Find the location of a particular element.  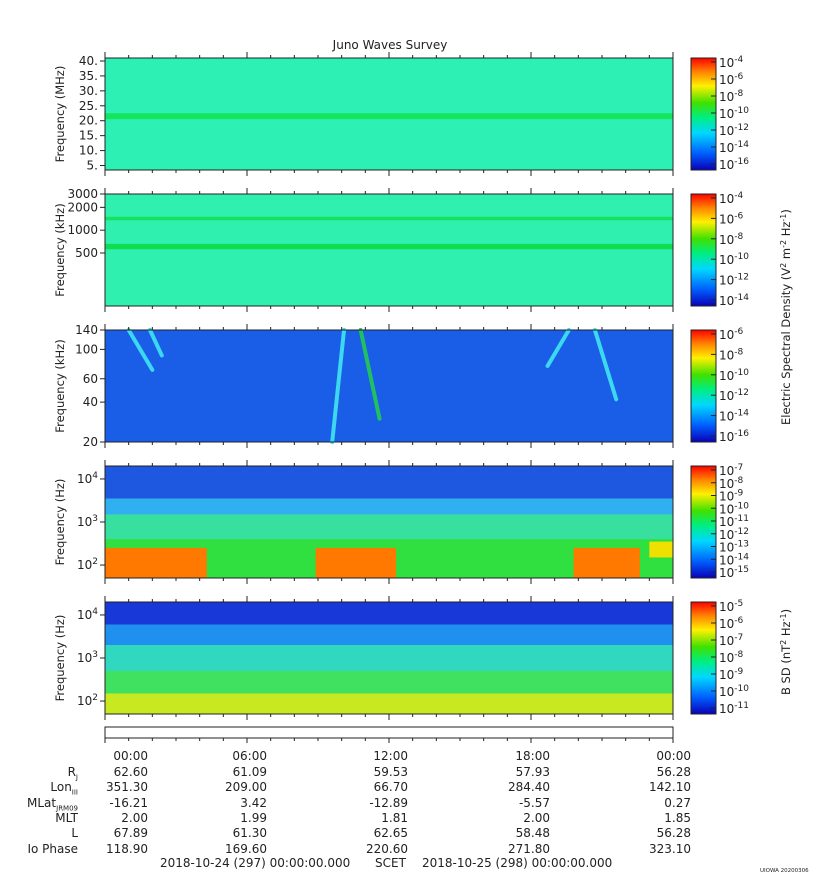

ephemeris-value: 284.40 is located at coordinates (529, 787).